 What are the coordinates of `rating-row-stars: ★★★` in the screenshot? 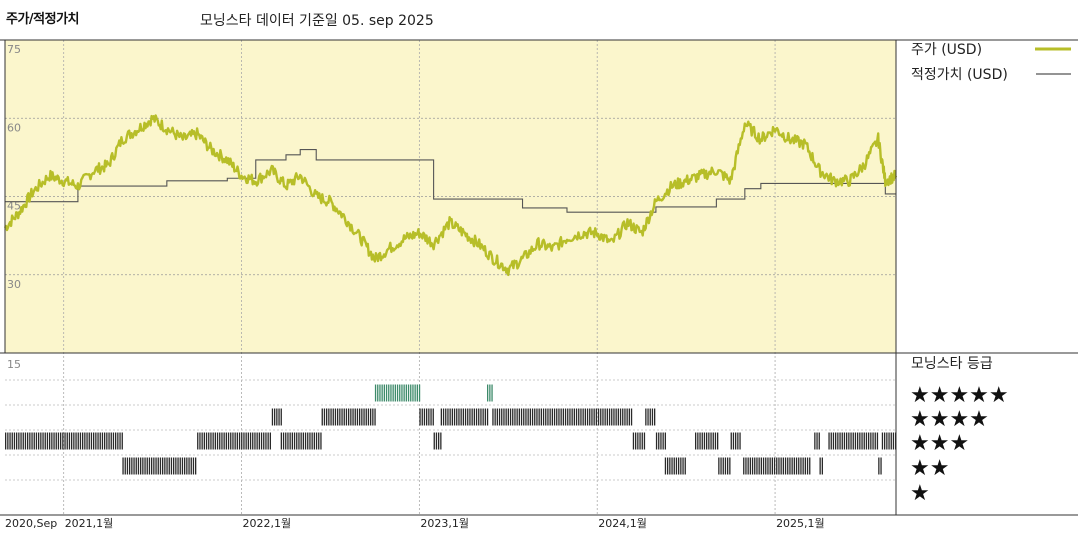 It's located at (939, 443).